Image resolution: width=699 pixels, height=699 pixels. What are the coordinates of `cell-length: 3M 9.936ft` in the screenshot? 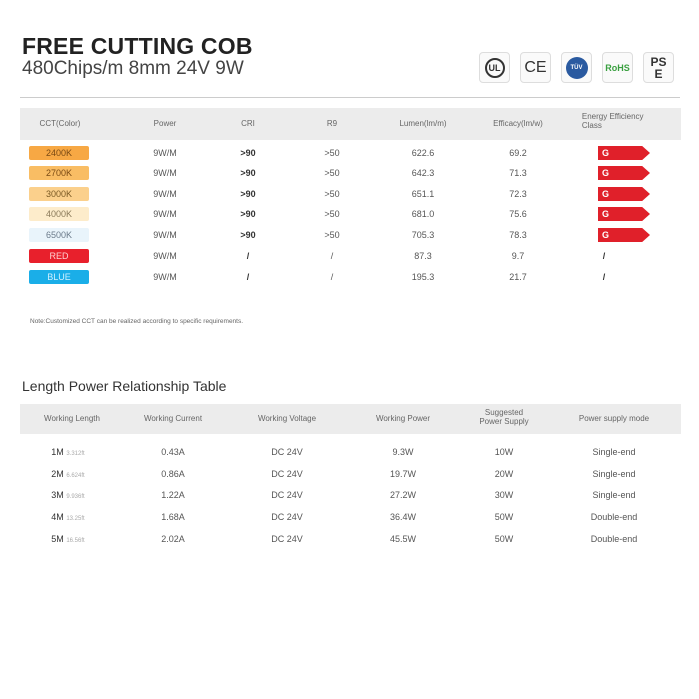 It's located at (67, 495).